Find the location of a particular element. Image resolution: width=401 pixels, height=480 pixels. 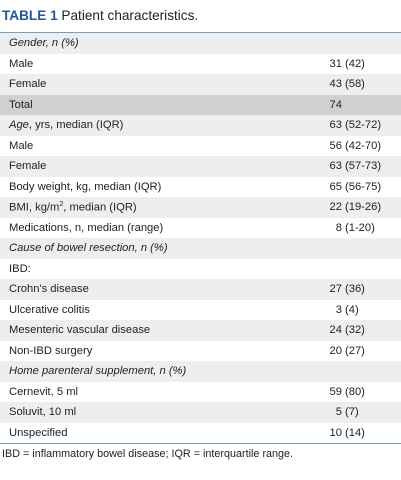

row-value: 5 (7) is located at coordinates (359, 412).